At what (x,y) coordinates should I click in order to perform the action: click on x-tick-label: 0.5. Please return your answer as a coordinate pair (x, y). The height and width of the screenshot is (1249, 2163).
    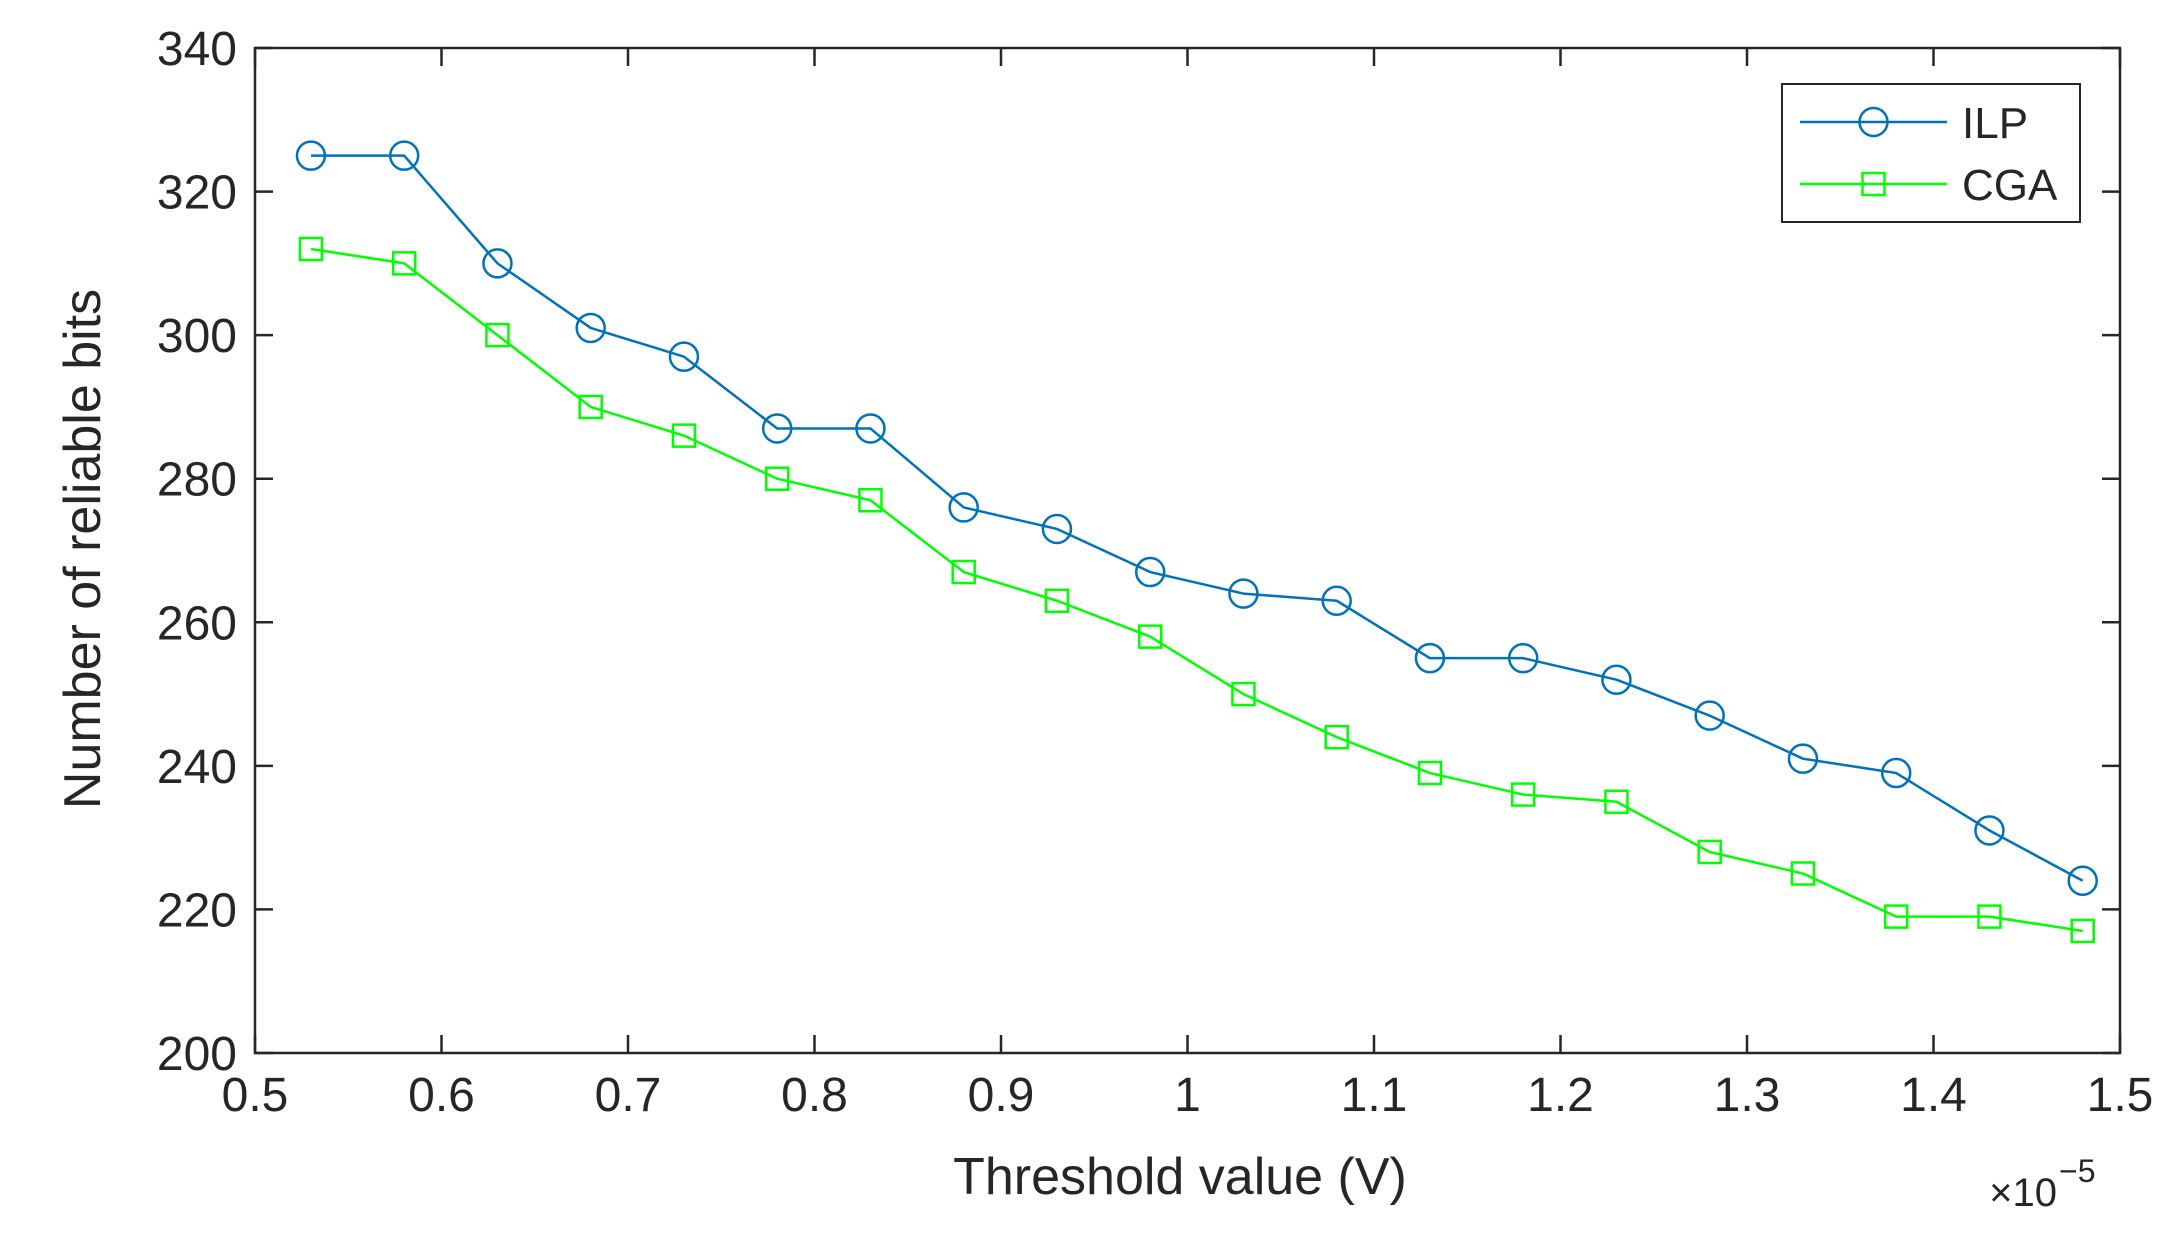
    Looking at the image, I should click on (255, 1095).